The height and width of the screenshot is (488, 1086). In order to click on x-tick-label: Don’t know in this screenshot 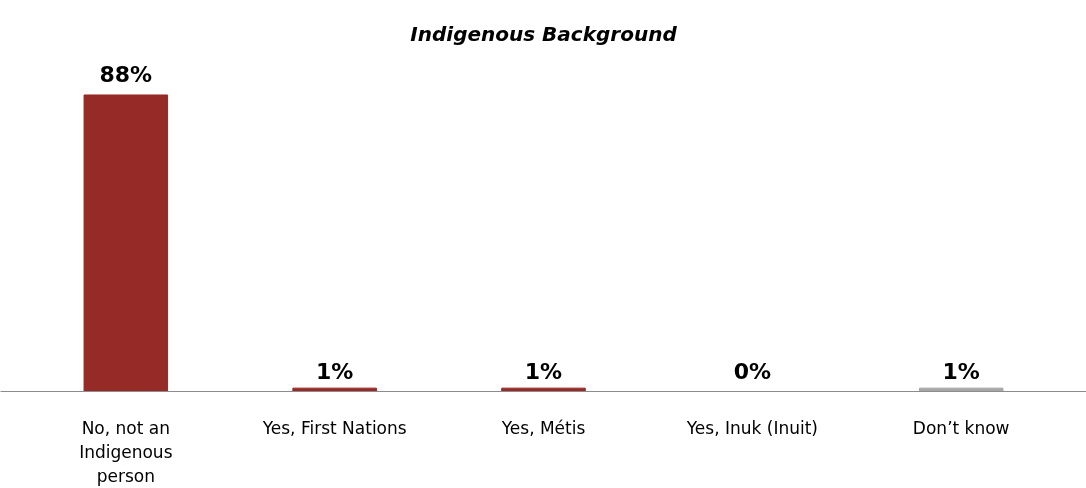, I will do `click(961, 427)`.